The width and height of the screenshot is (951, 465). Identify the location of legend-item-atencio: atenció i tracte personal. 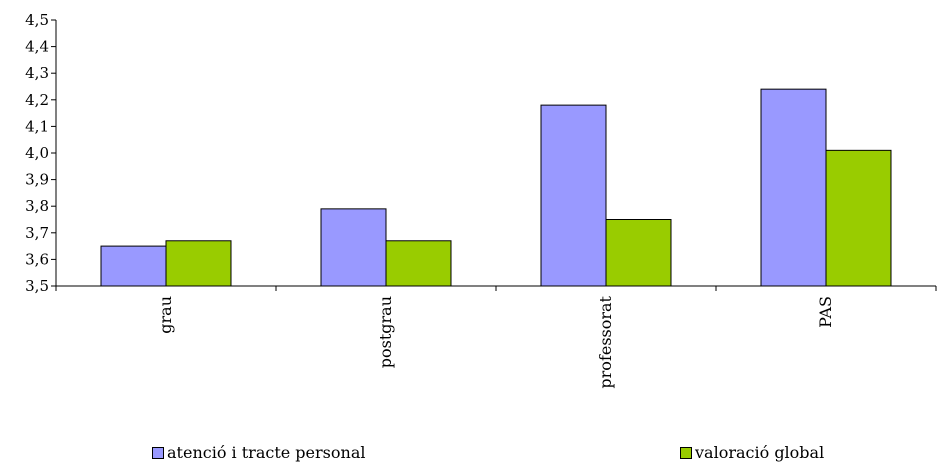
(258, 452).